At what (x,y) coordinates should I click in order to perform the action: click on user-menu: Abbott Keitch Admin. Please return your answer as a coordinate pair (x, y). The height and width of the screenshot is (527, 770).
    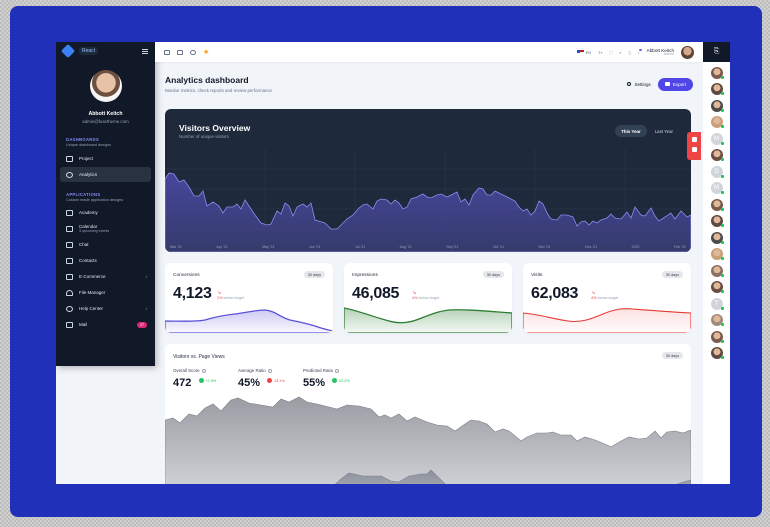
    Looking at the image, I should click on (660, 52).